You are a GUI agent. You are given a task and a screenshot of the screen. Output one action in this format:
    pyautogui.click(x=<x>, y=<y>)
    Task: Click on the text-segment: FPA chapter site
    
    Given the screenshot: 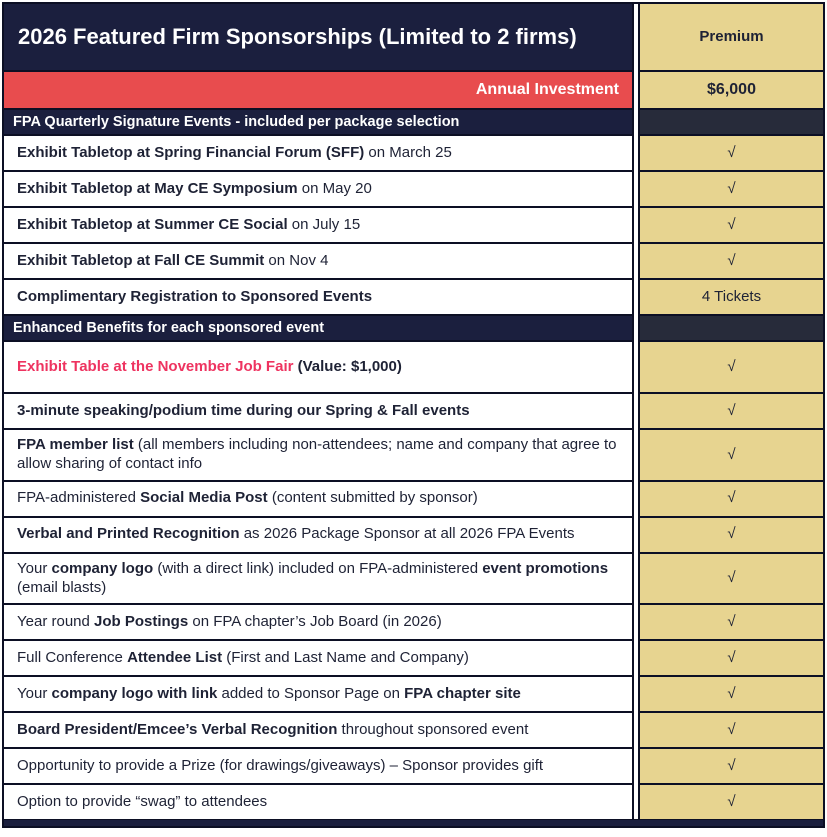 What is the action you would take?
    pyautogui.click(x=462, y=693)
    